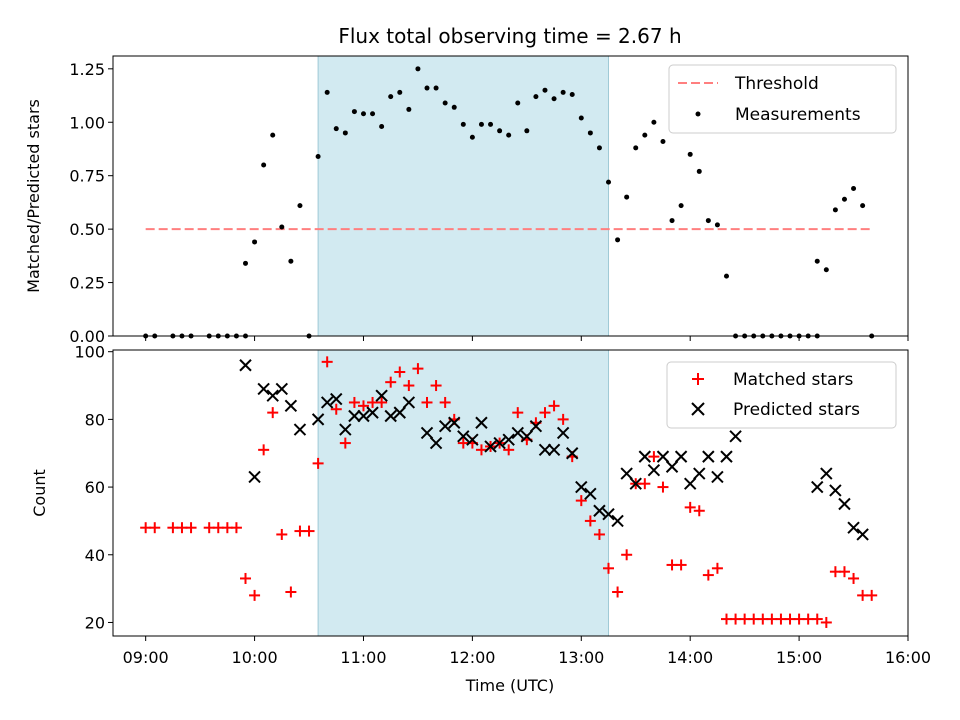 The height and width of the screenshot is (720, 960). I want to click on x-tick-label: 14:00, so click(690, 657).